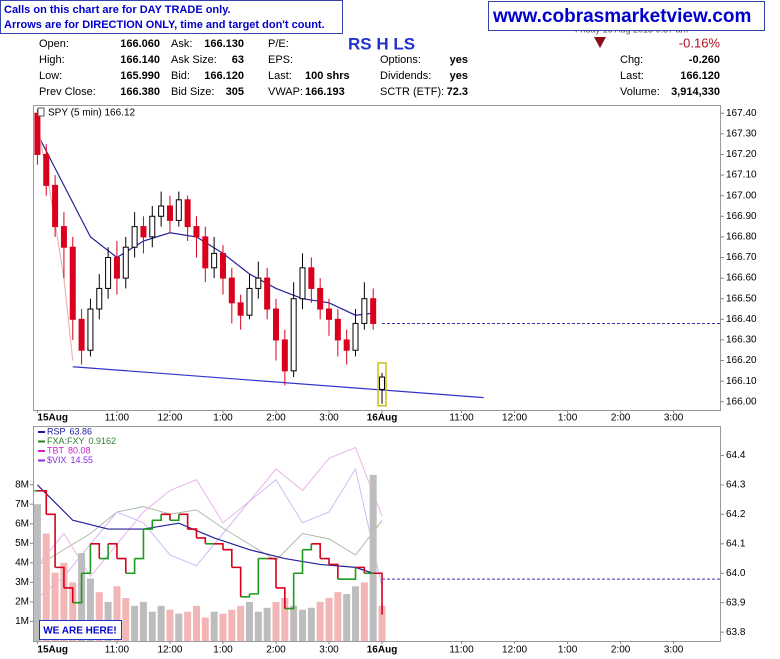 This screenshot has height=659, width=780. Describe the element at coordinates (280, 76) in the screenshot. I see `quote-label: Last:` at that location.